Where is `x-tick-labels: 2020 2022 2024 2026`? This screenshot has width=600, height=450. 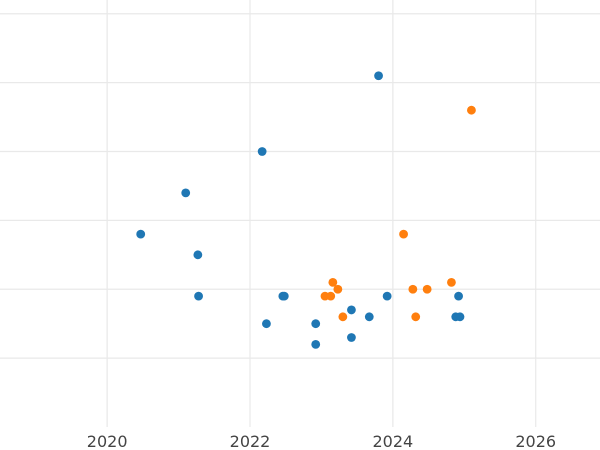 x-tick-labels: 2020 2022 2024 2026 is located at coordinates (321, 441).